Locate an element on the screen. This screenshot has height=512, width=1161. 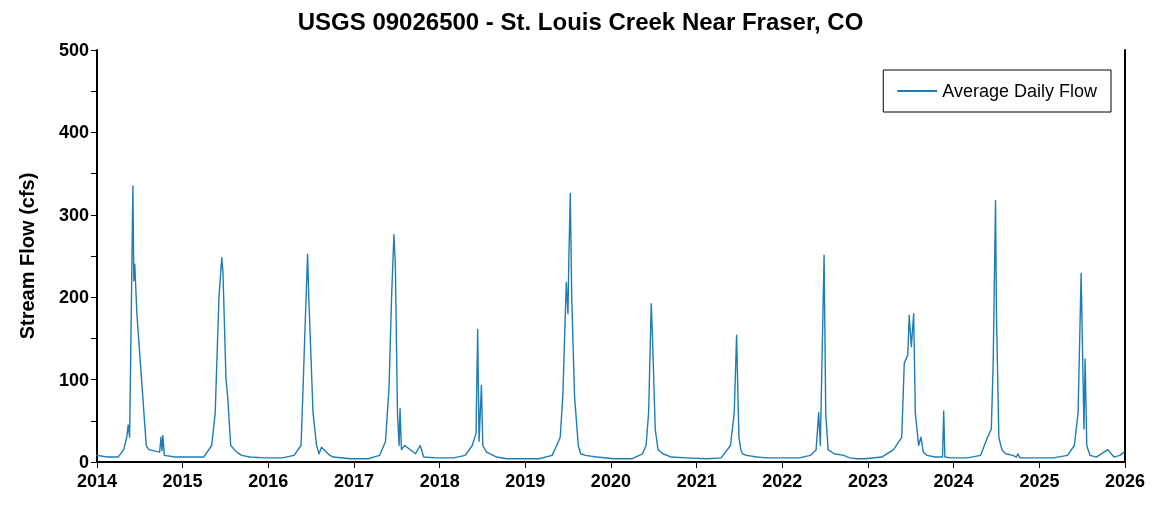
x-tick-label: 2015 is located at coordinates (182, 481).